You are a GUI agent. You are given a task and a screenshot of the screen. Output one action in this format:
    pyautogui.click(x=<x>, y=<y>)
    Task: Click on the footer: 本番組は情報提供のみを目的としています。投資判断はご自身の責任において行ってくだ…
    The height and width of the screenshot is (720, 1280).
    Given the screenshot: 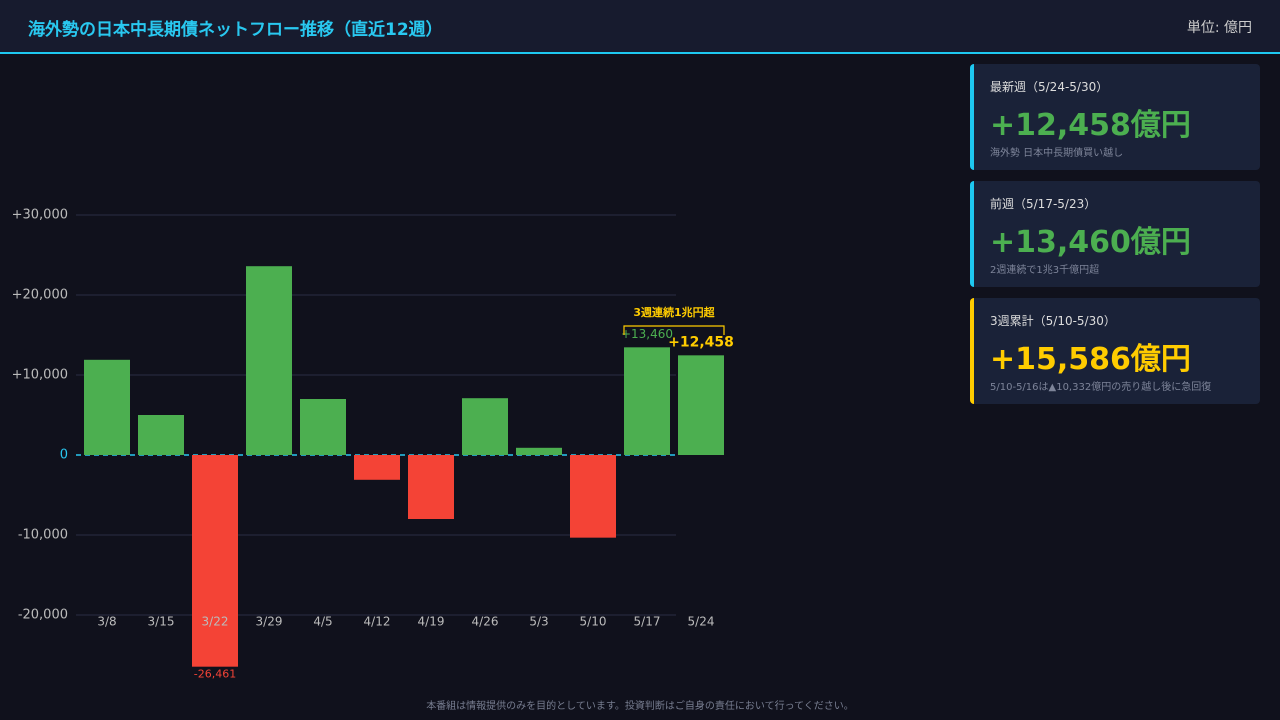 What is the action you would take?
    pyautogui.click(x=640, y=706)
    